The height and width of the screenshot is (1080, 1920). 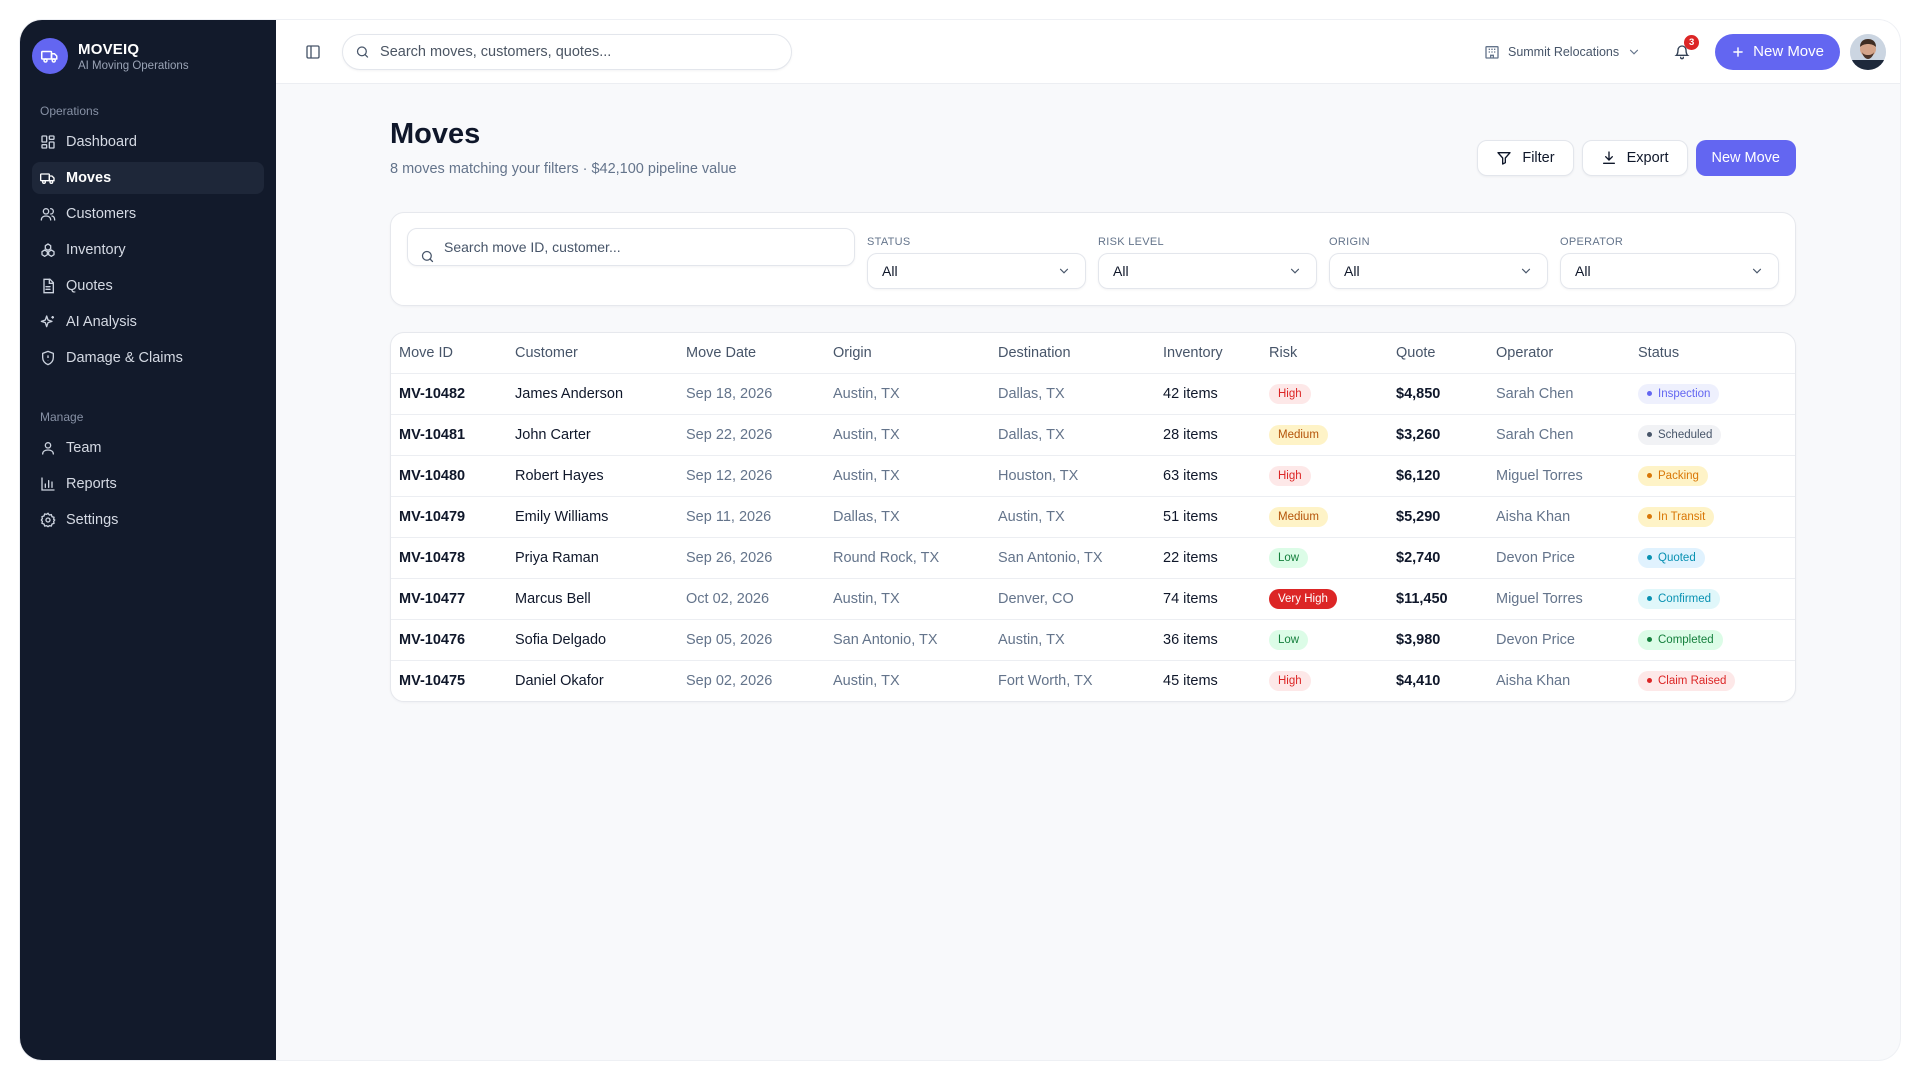 I want to click on move-id: MV-10480, so click(x=449, y=476).